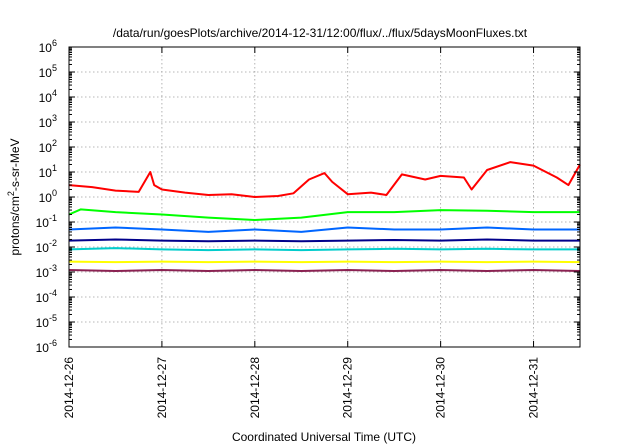  I want to click on y-tick-label: 10⁶, so click(48, 46).